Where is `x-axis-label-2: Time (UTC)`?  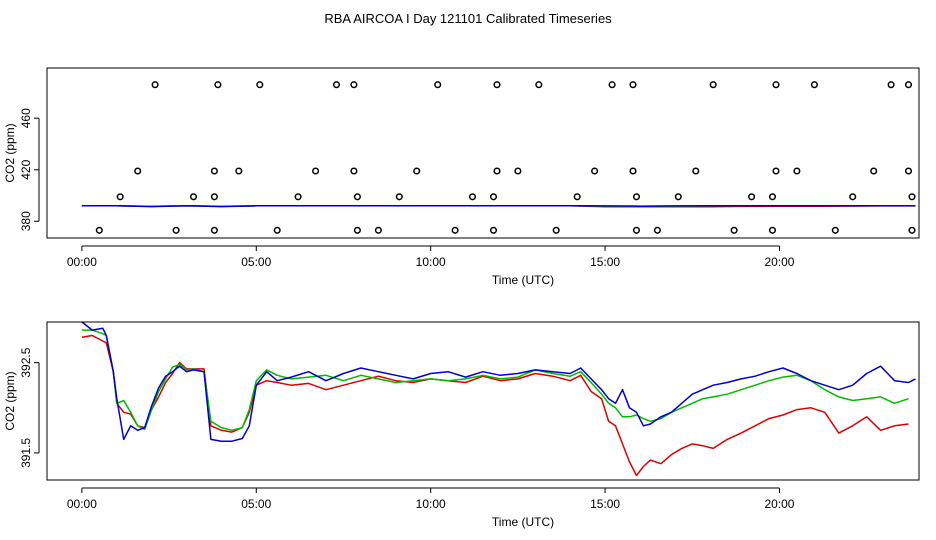
x-axis-label-2: Time (UTC) is located at coordinates (523, 522).